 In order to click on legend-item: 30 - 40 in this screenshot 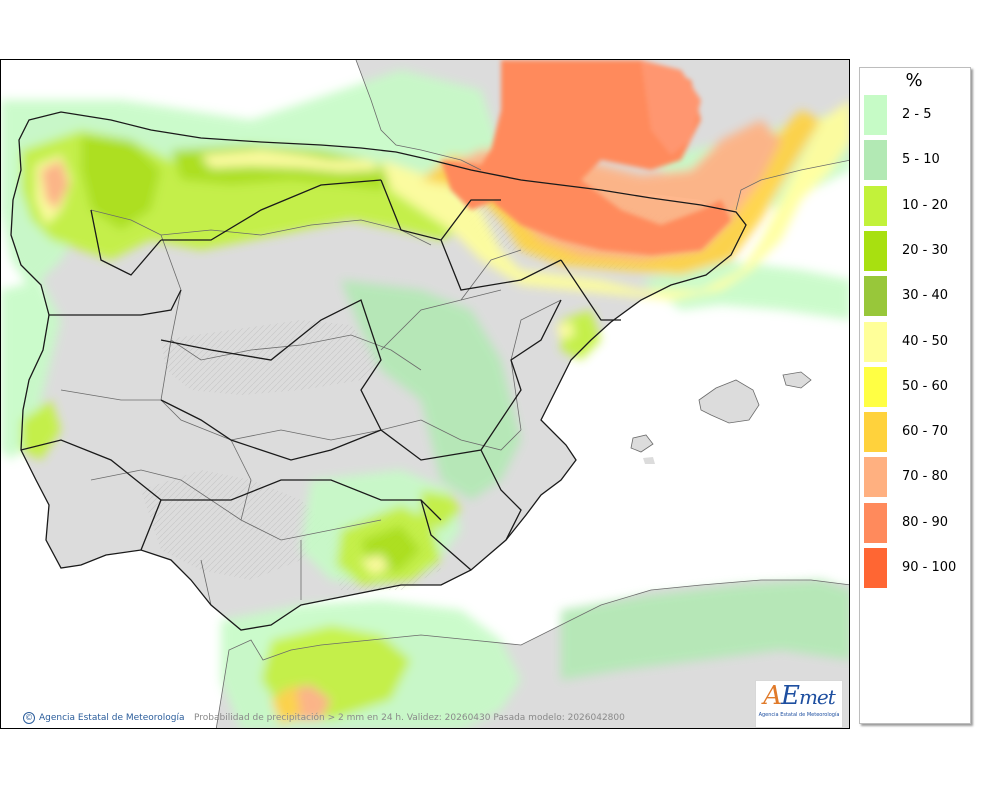, I will do `click(916, 296)`.